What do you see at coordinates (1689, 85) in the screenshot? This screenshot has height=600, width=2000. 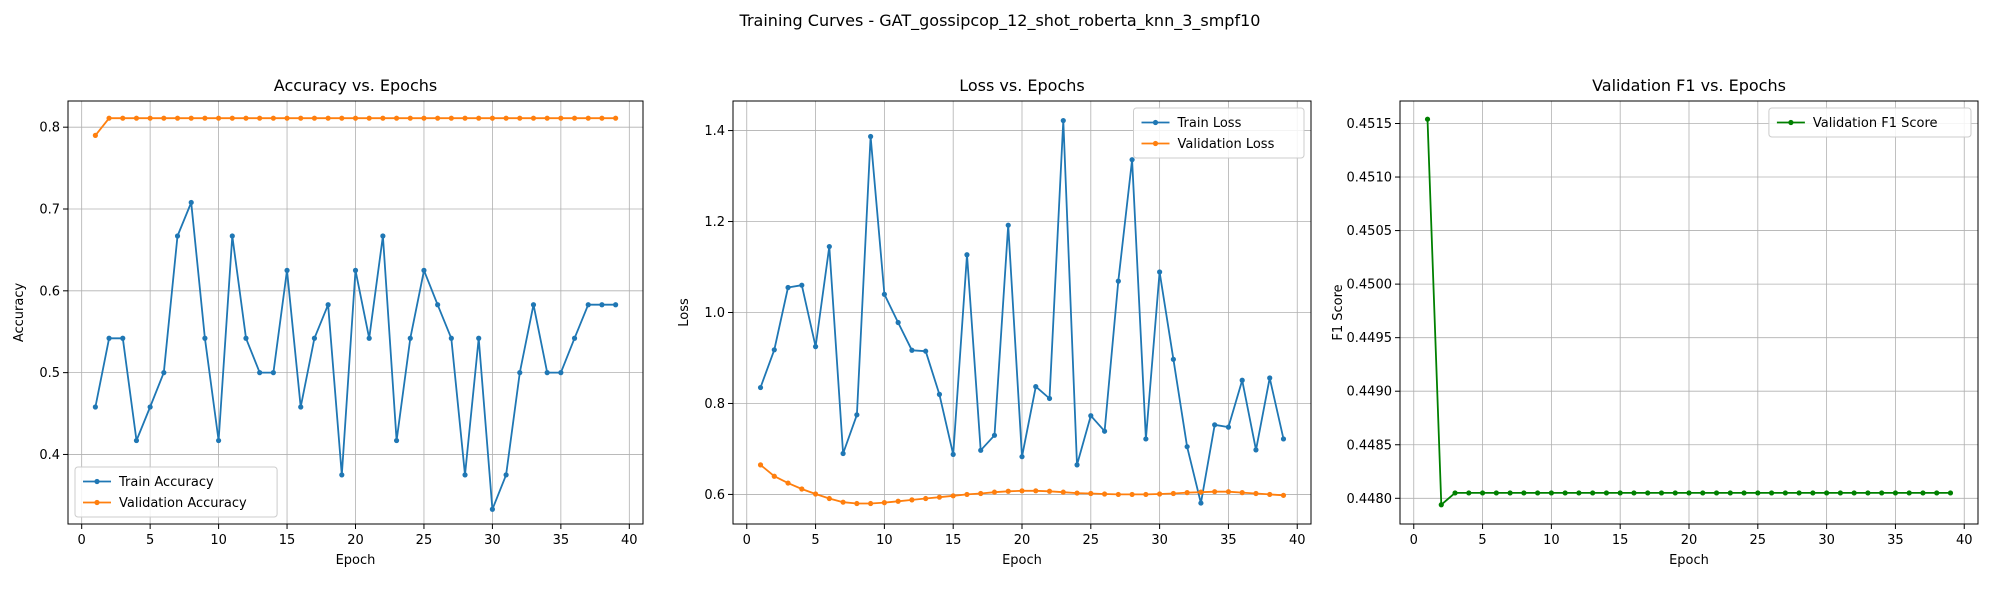 I see `chart-title: Validation F1 vs. Epochs` at bounding box center [1689, 85].